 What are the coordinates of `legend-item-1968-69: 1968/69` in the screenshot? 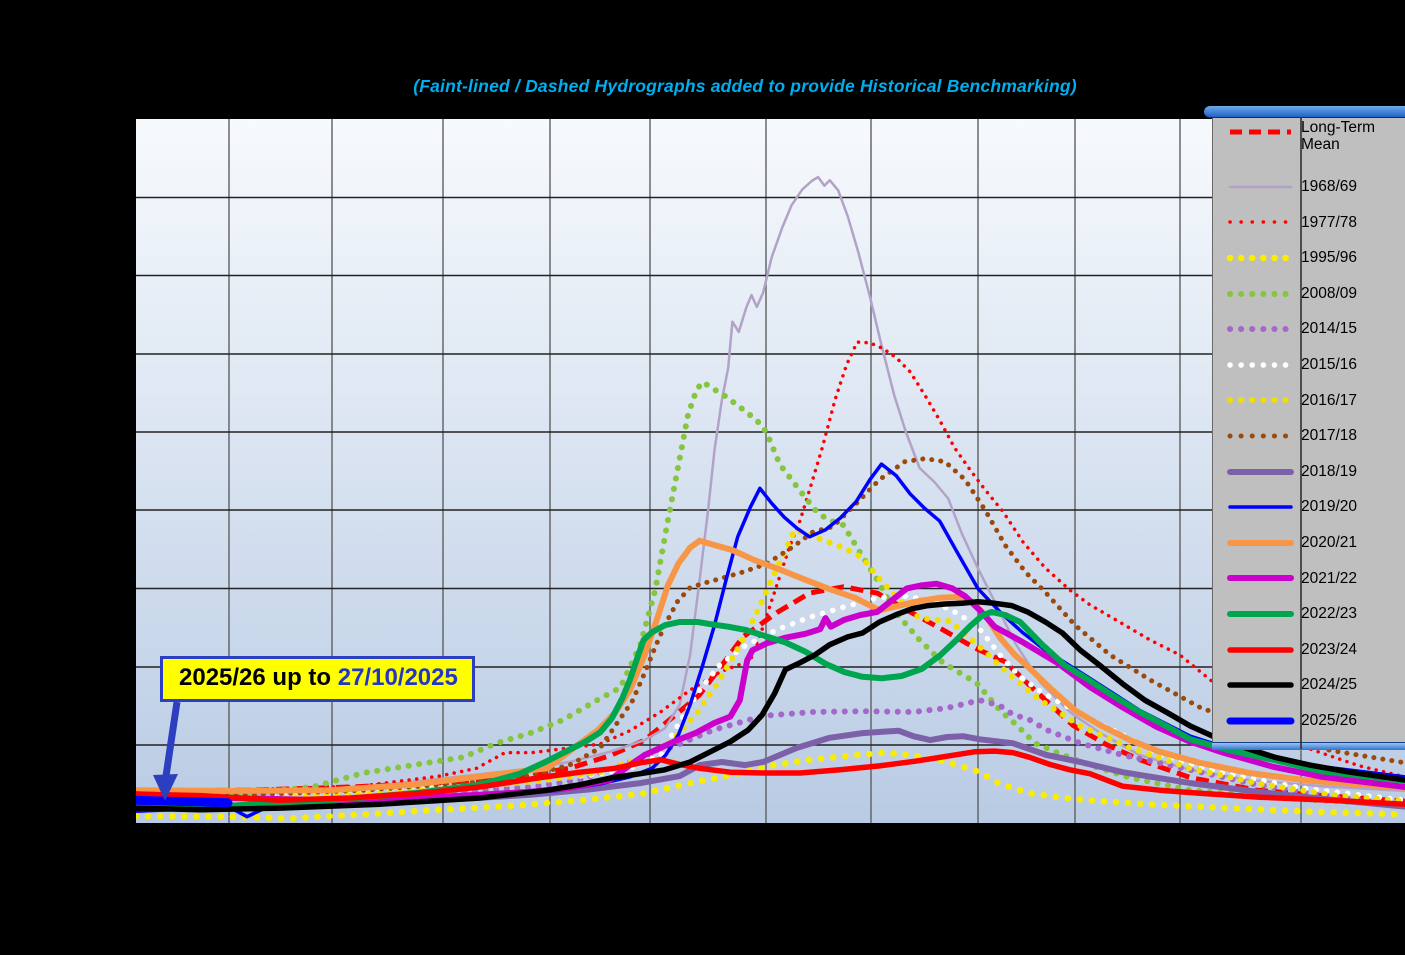 It's located at (1309, 187).